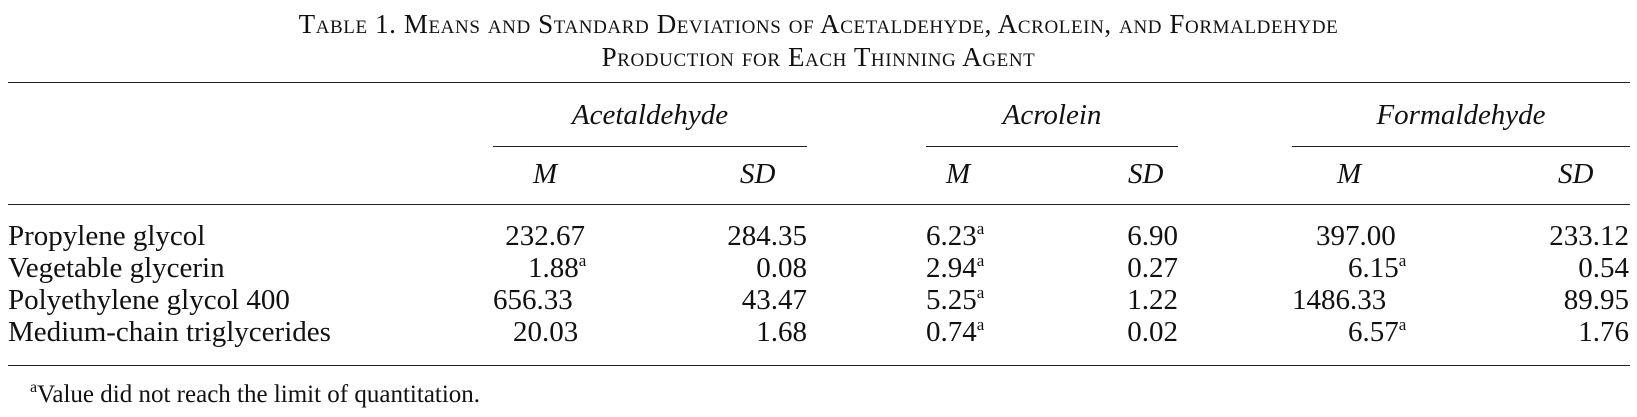  Describe the element at coordinates (955, 235) in the screenshot. I see `cell-acrolein-m: 6.23a` at that location.